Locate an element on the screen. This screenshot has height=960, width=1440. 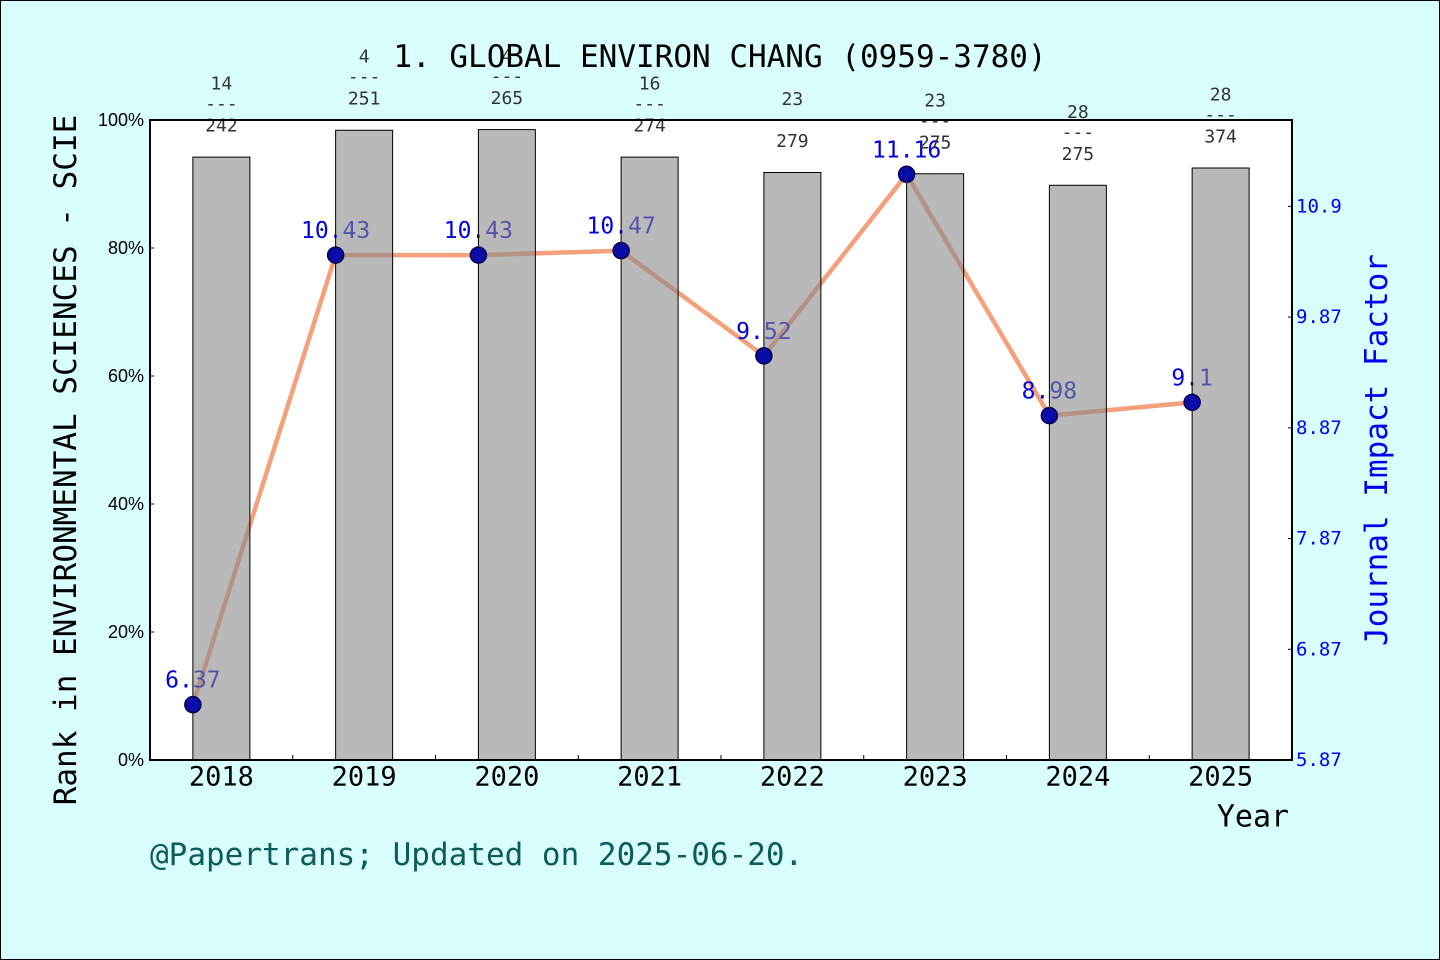
x-tick-label-2019: 2019 is located at coordinates (364, 777).